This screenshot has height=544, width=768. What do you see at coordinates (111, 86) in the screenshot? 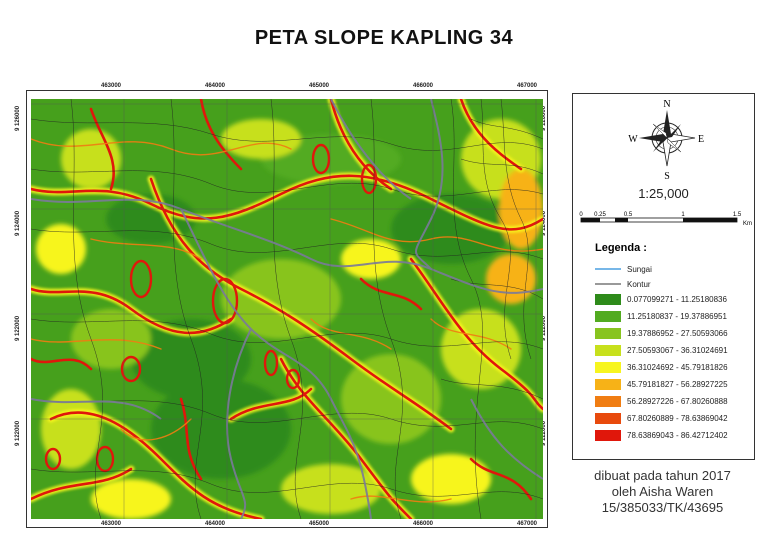
I see `x-label-top-1: 463000` at bounding box center [111, 86].